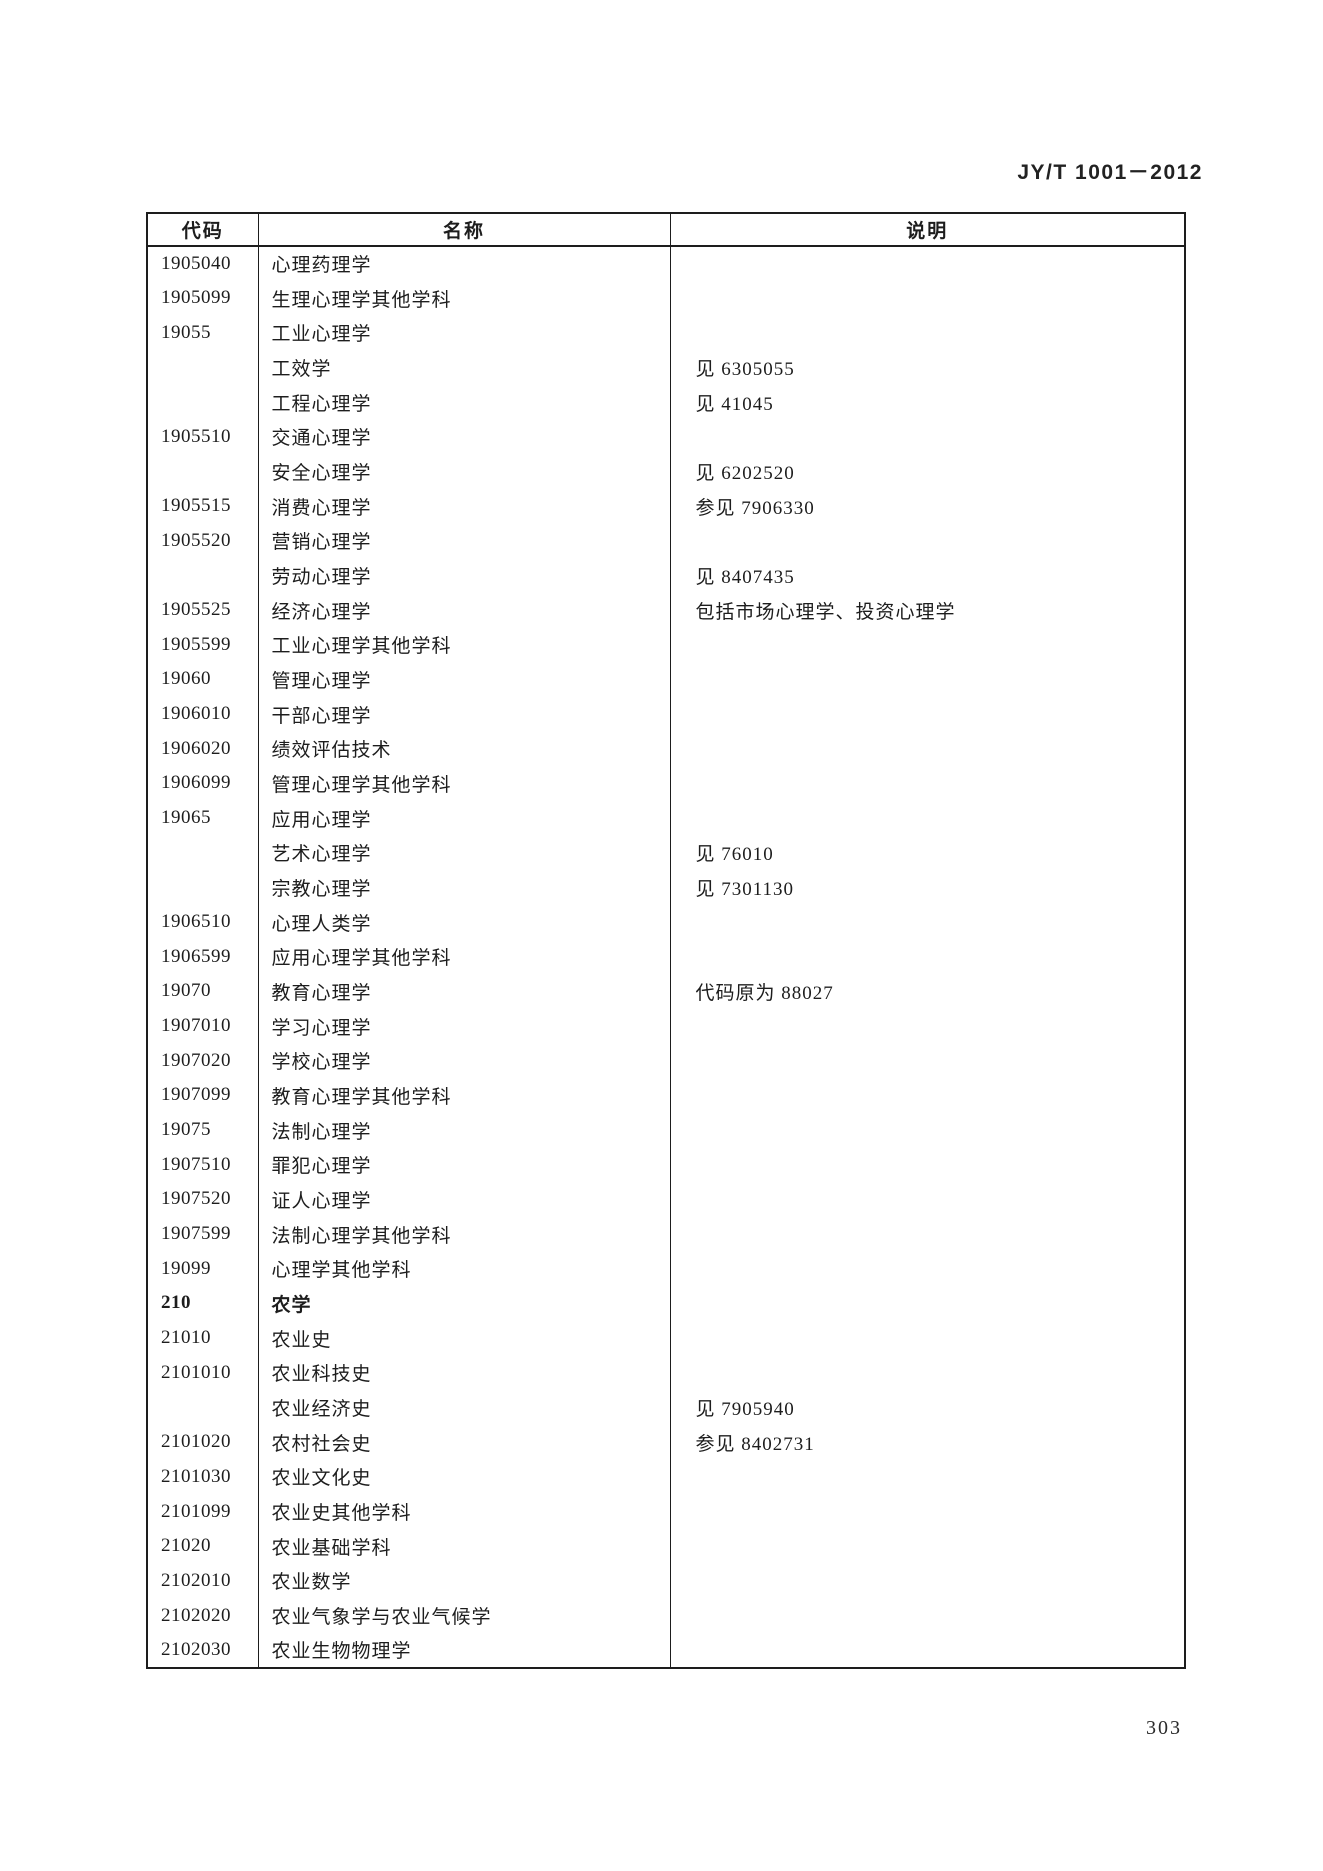 The height and width of the screenshot is (1871, 1323). I want to click on row-name: 劳动心理学, so click(464, 575).